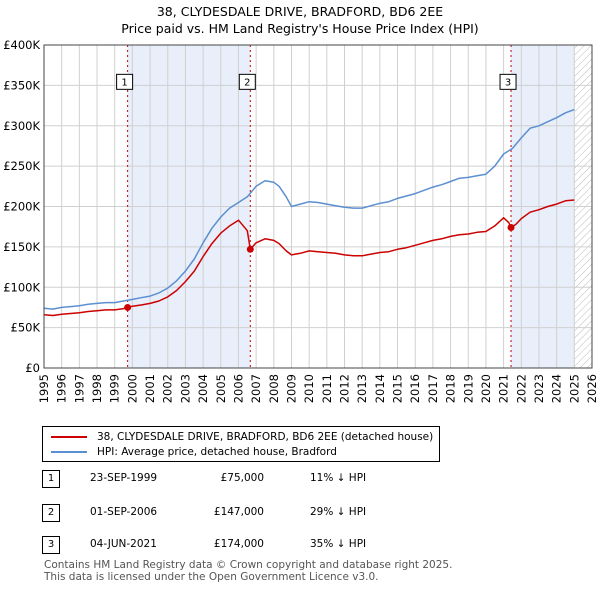 Image resolution: width=600 pixels, height=590 pixels. Describe the element at coordinates (150, 388) in the screenshot. I see `x-tick-label: 2001` at that location.